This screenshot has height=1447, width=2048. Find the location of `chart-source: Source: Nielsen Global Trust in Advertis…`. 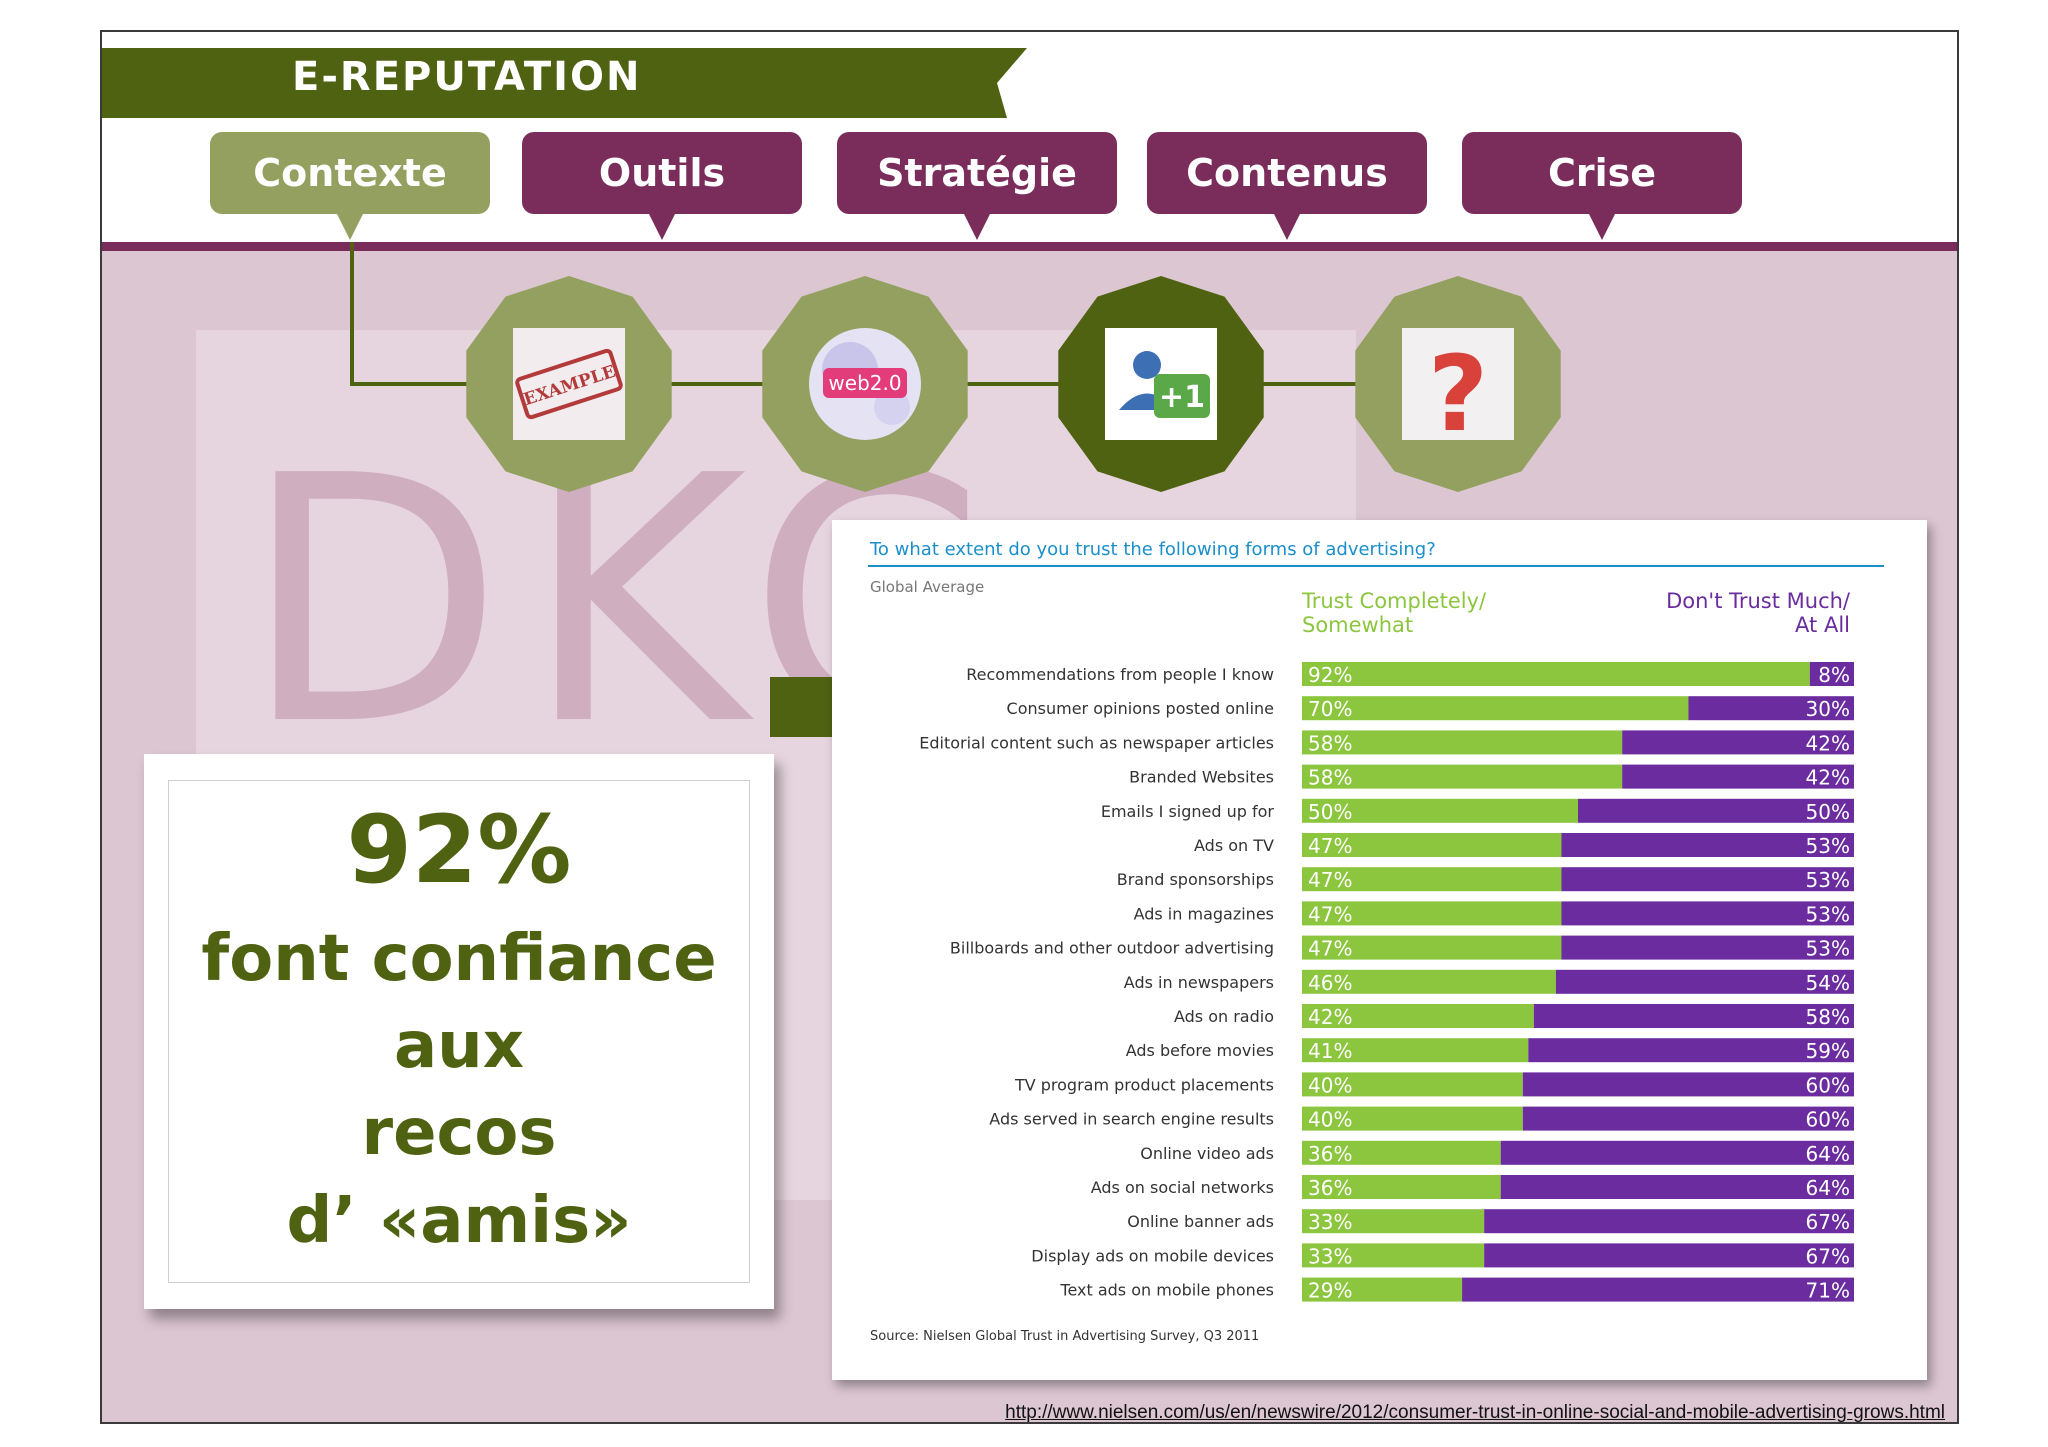

chart-source: Source: Nielsen Global Trust in Advertis… is located at coordinates (1064, 1336).